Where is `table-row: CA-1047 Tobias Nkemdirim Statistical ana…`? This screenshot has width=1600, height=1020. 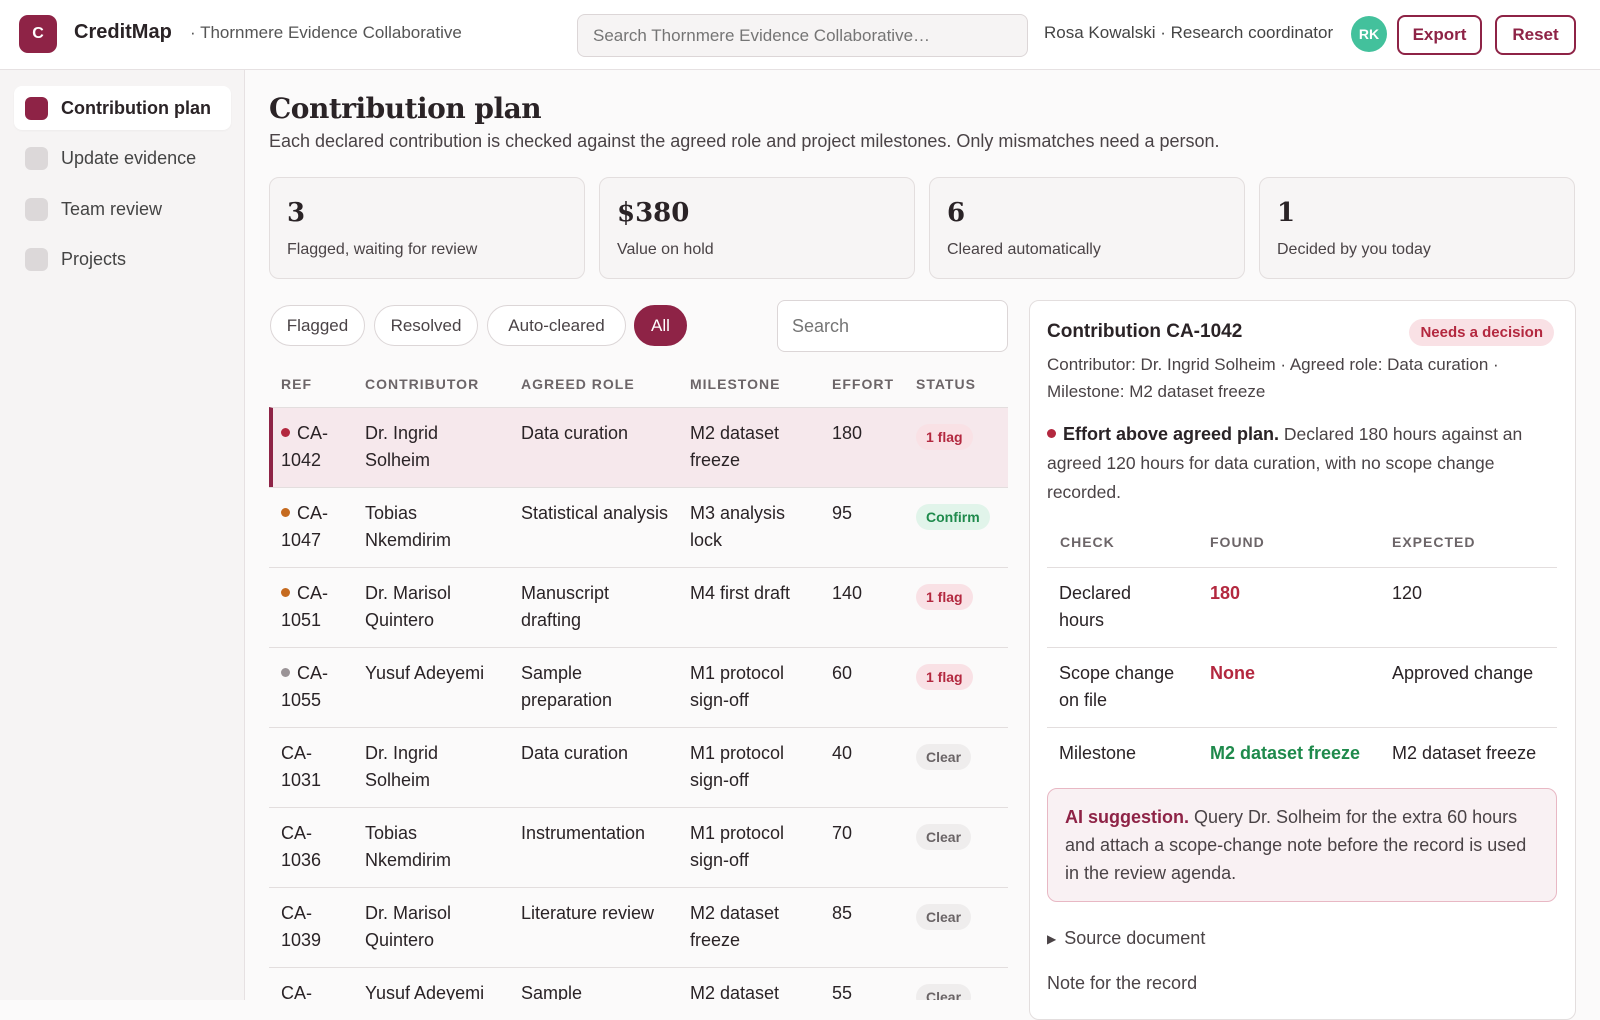 table-row: CA-1047 Tobias Nkemdirim Statistical ana… is located at coordinates (638, 527).